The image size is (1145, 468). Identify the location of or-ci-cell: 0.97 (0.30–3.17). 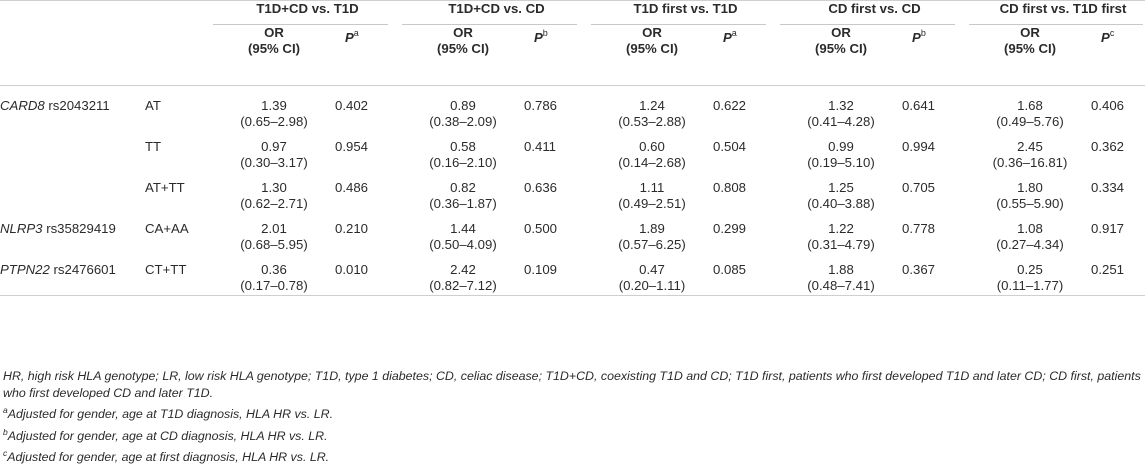
(274, 154).